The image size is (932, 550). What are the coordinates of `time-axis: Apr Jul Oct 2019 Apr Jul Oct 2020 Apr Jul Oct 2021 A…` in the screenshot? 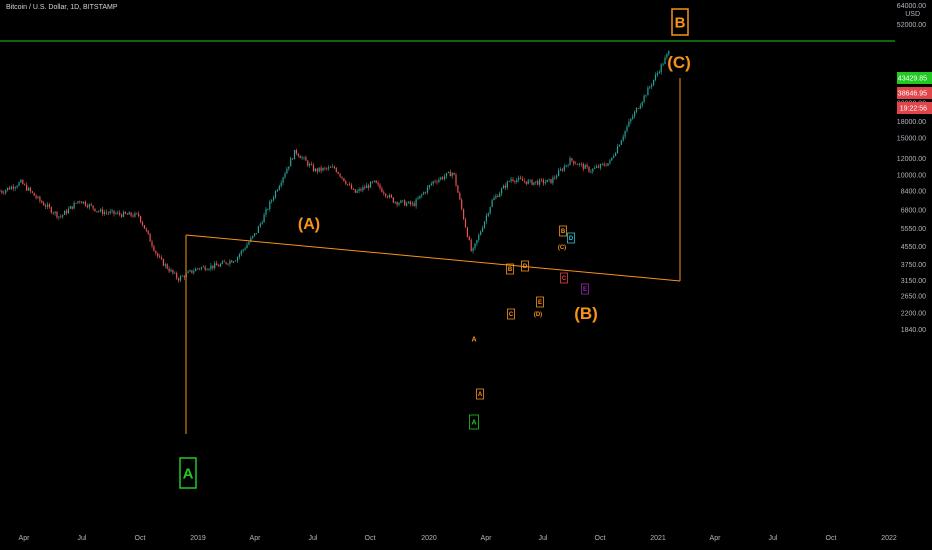 It's located at (458, 538).